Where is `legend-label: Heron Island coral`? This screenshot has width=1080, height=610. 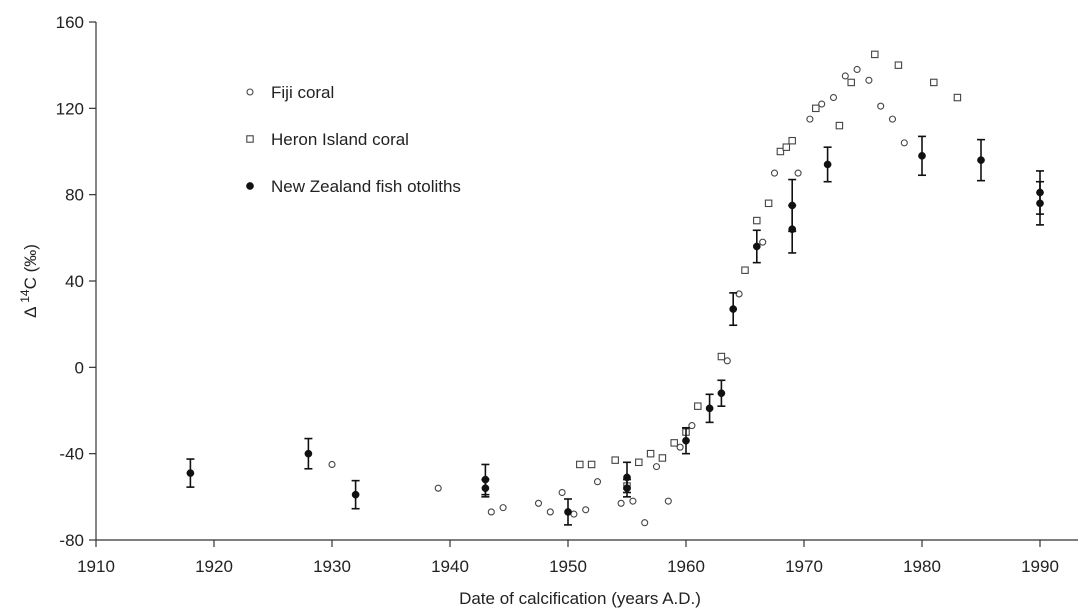 legend-label: Heron Island coral is located at coordinates (340, 139).